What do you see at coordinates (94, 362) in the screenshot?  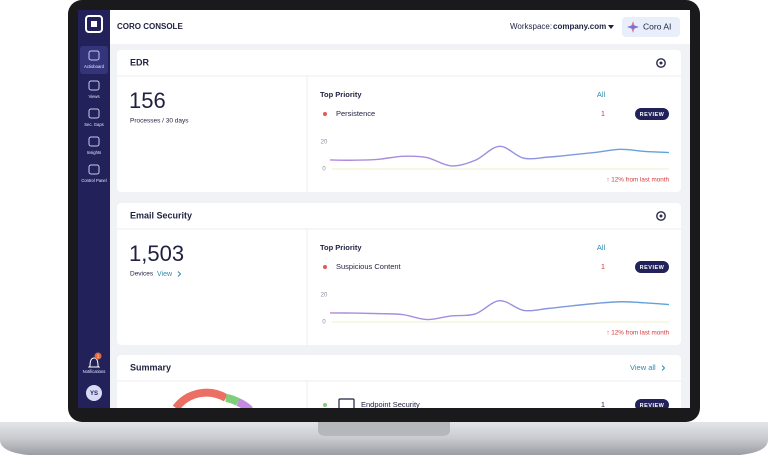 I see `bell-icon` at bounding box center [94, 362].